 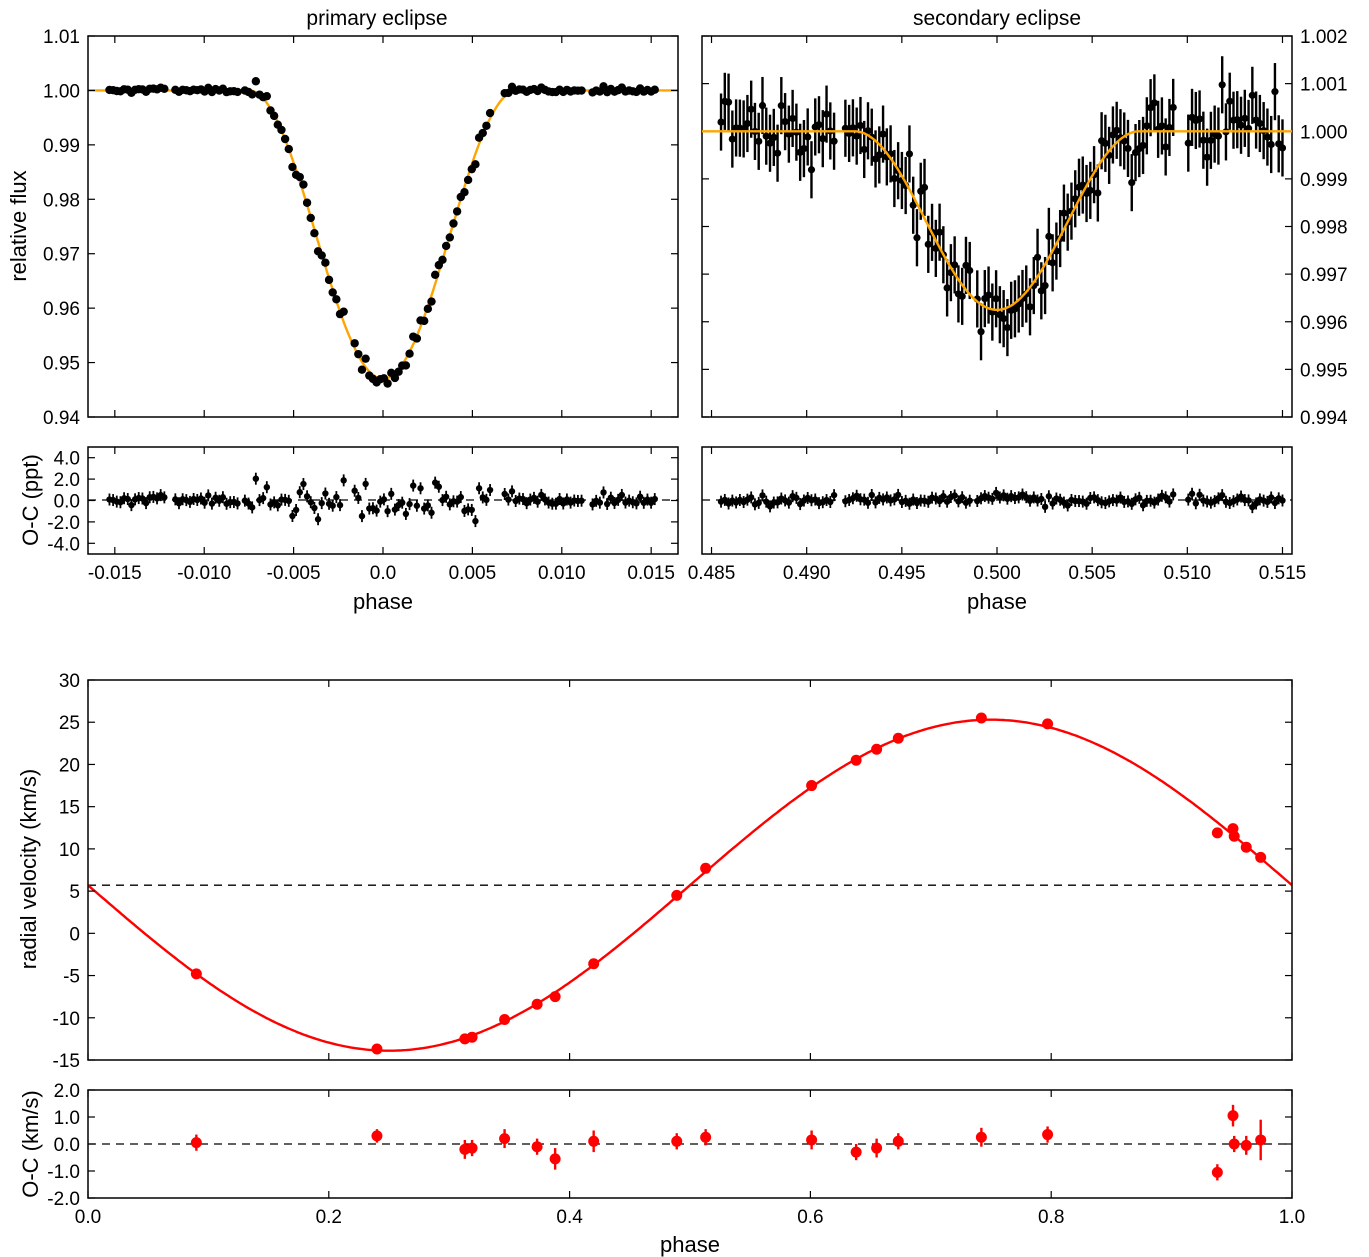 I want to click on primary-eclipse-title: primary eclipse, so click(x=376, y=18).